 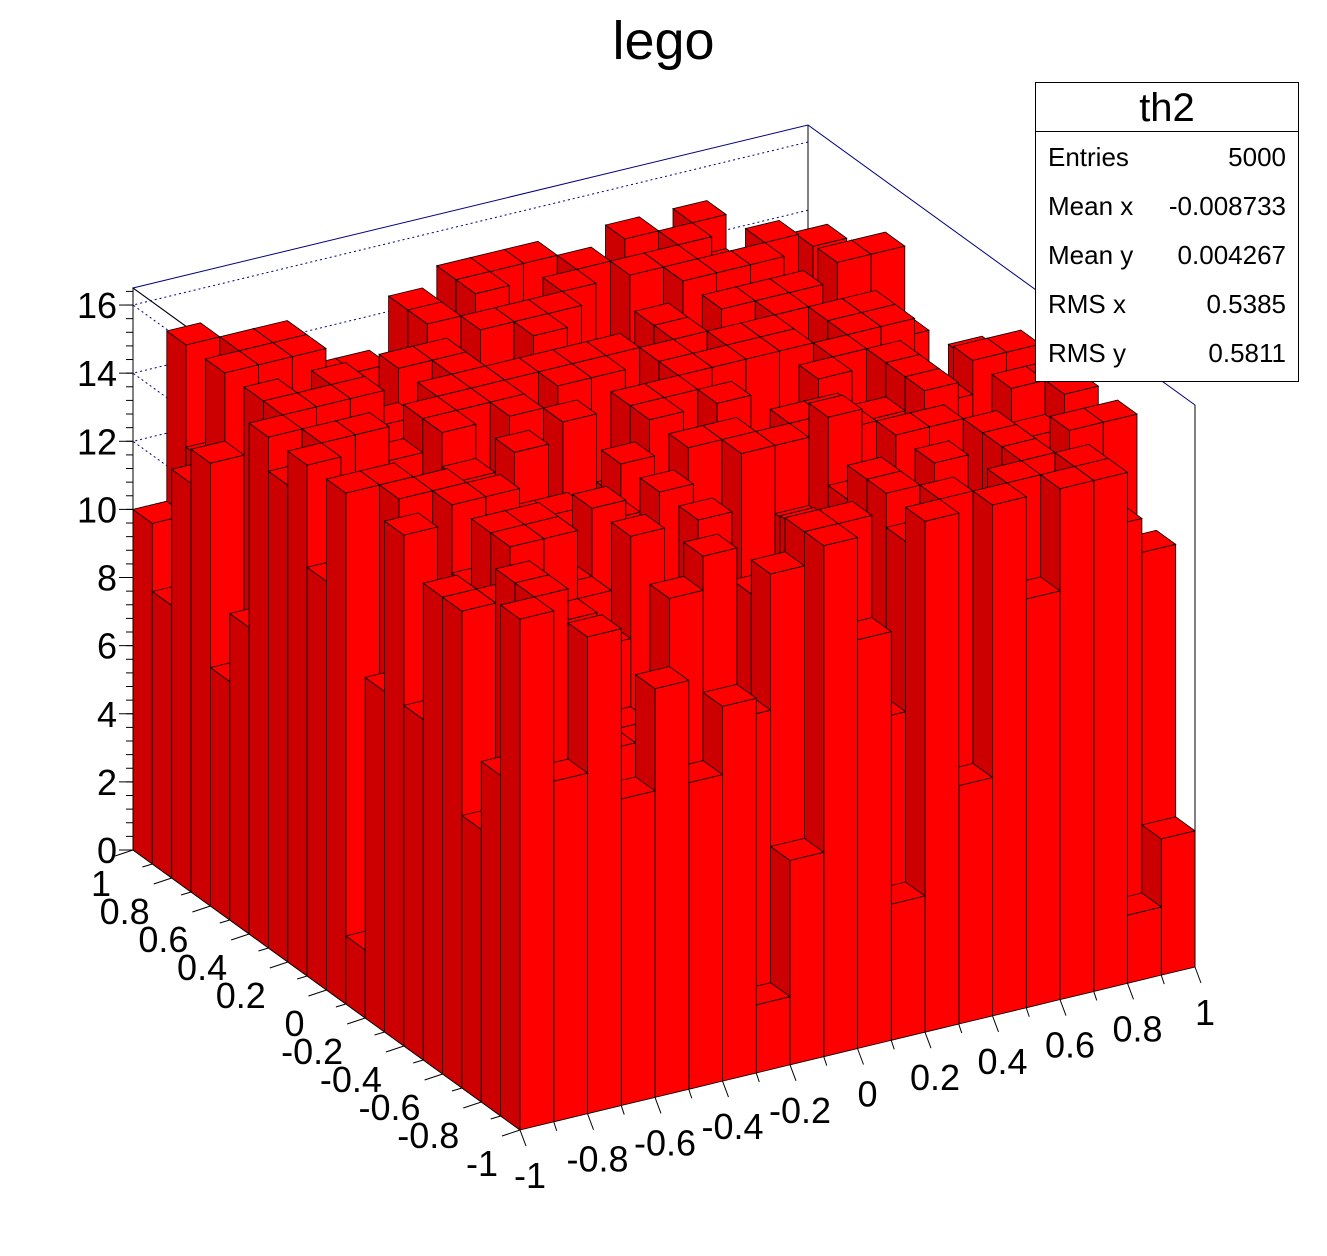 What do you see at coordinates (428, 1135) in the screenshot?
I see `y-tick-label: -0.8` at bounding box center [428, 1135].